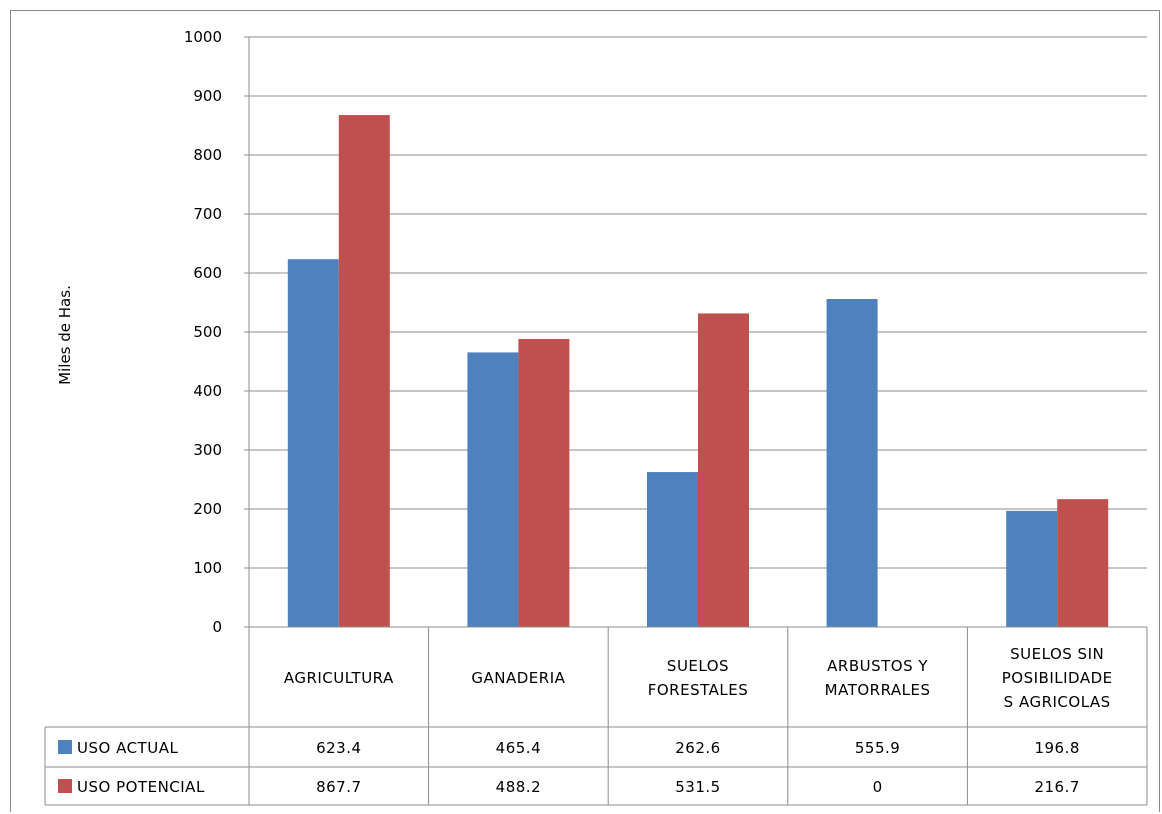  I want to click on y-tick-labels: 0 100 200 300 400 500 600 700 800 900 1000, so click(203, 332).